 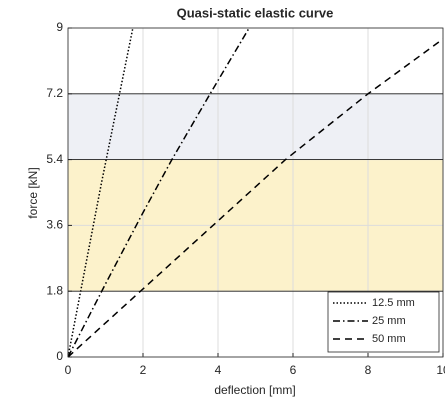 I want to click on x-tick-label: 6, so click(x=293, y=370).